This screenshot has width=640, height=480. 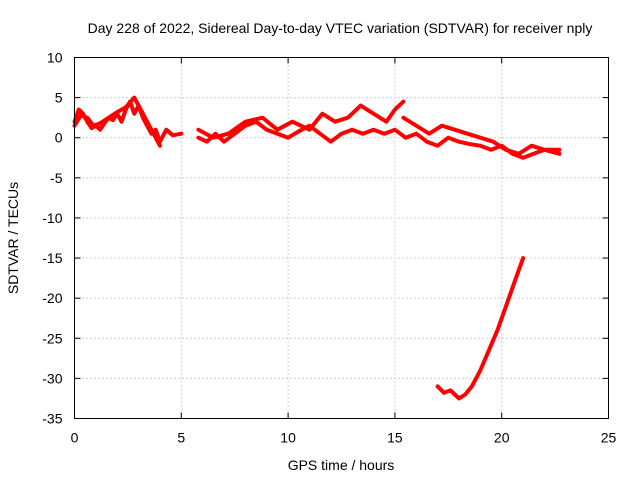 What do you see at coordinates (52, 218) in the screenshot?
I see `y-tick-label: -10` at bounding box center [52, 218].